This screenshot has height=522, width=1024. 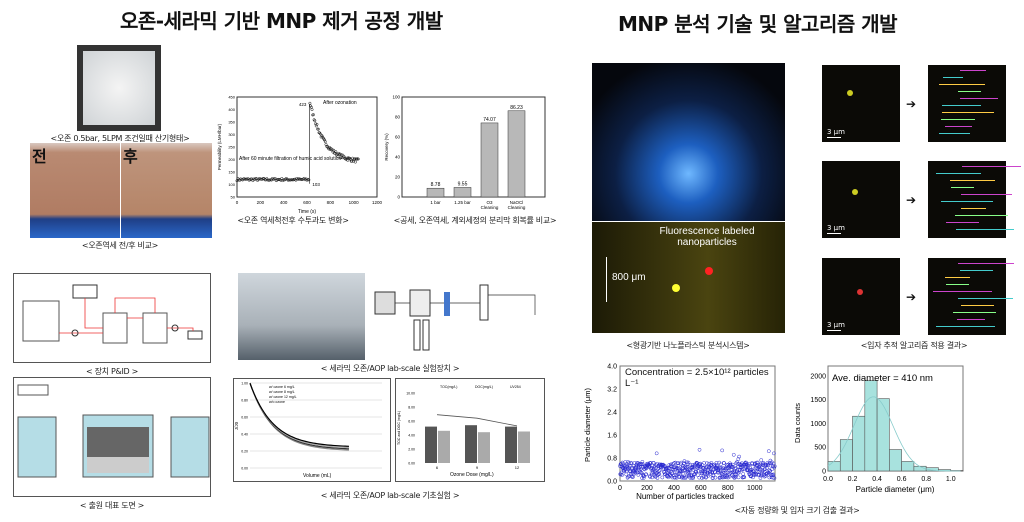 I want to click on tick-label: 1.0, so click(x=951, y=479).